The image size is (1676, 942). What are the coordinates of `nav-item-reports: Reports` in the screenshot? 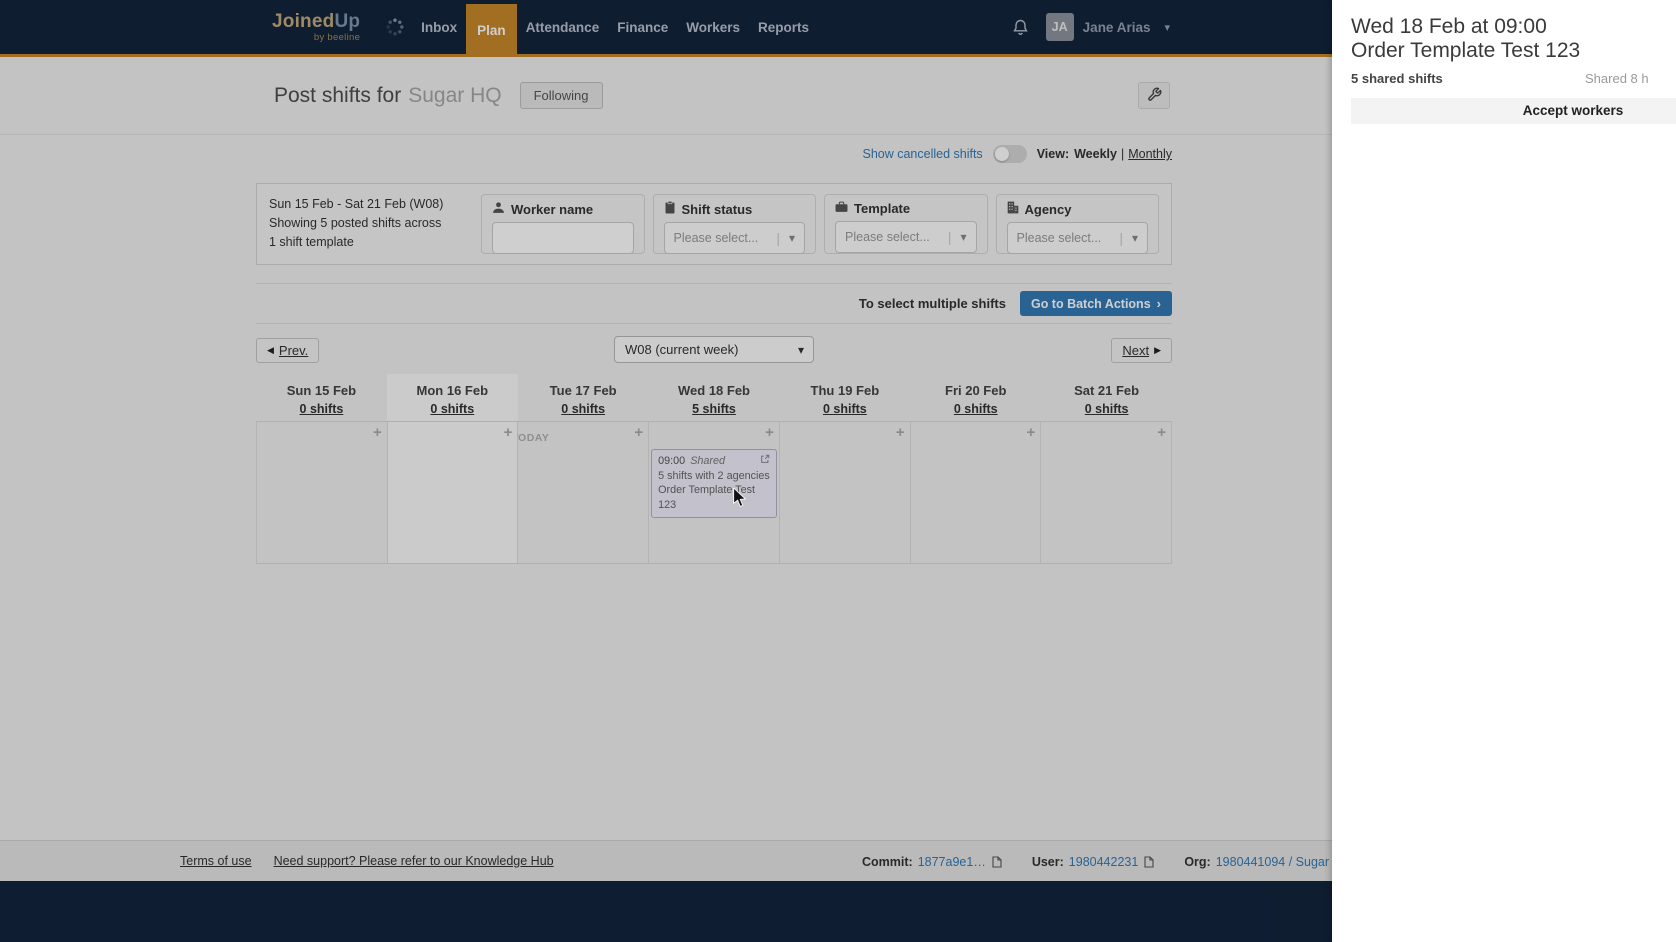 It's located at (784, 27).